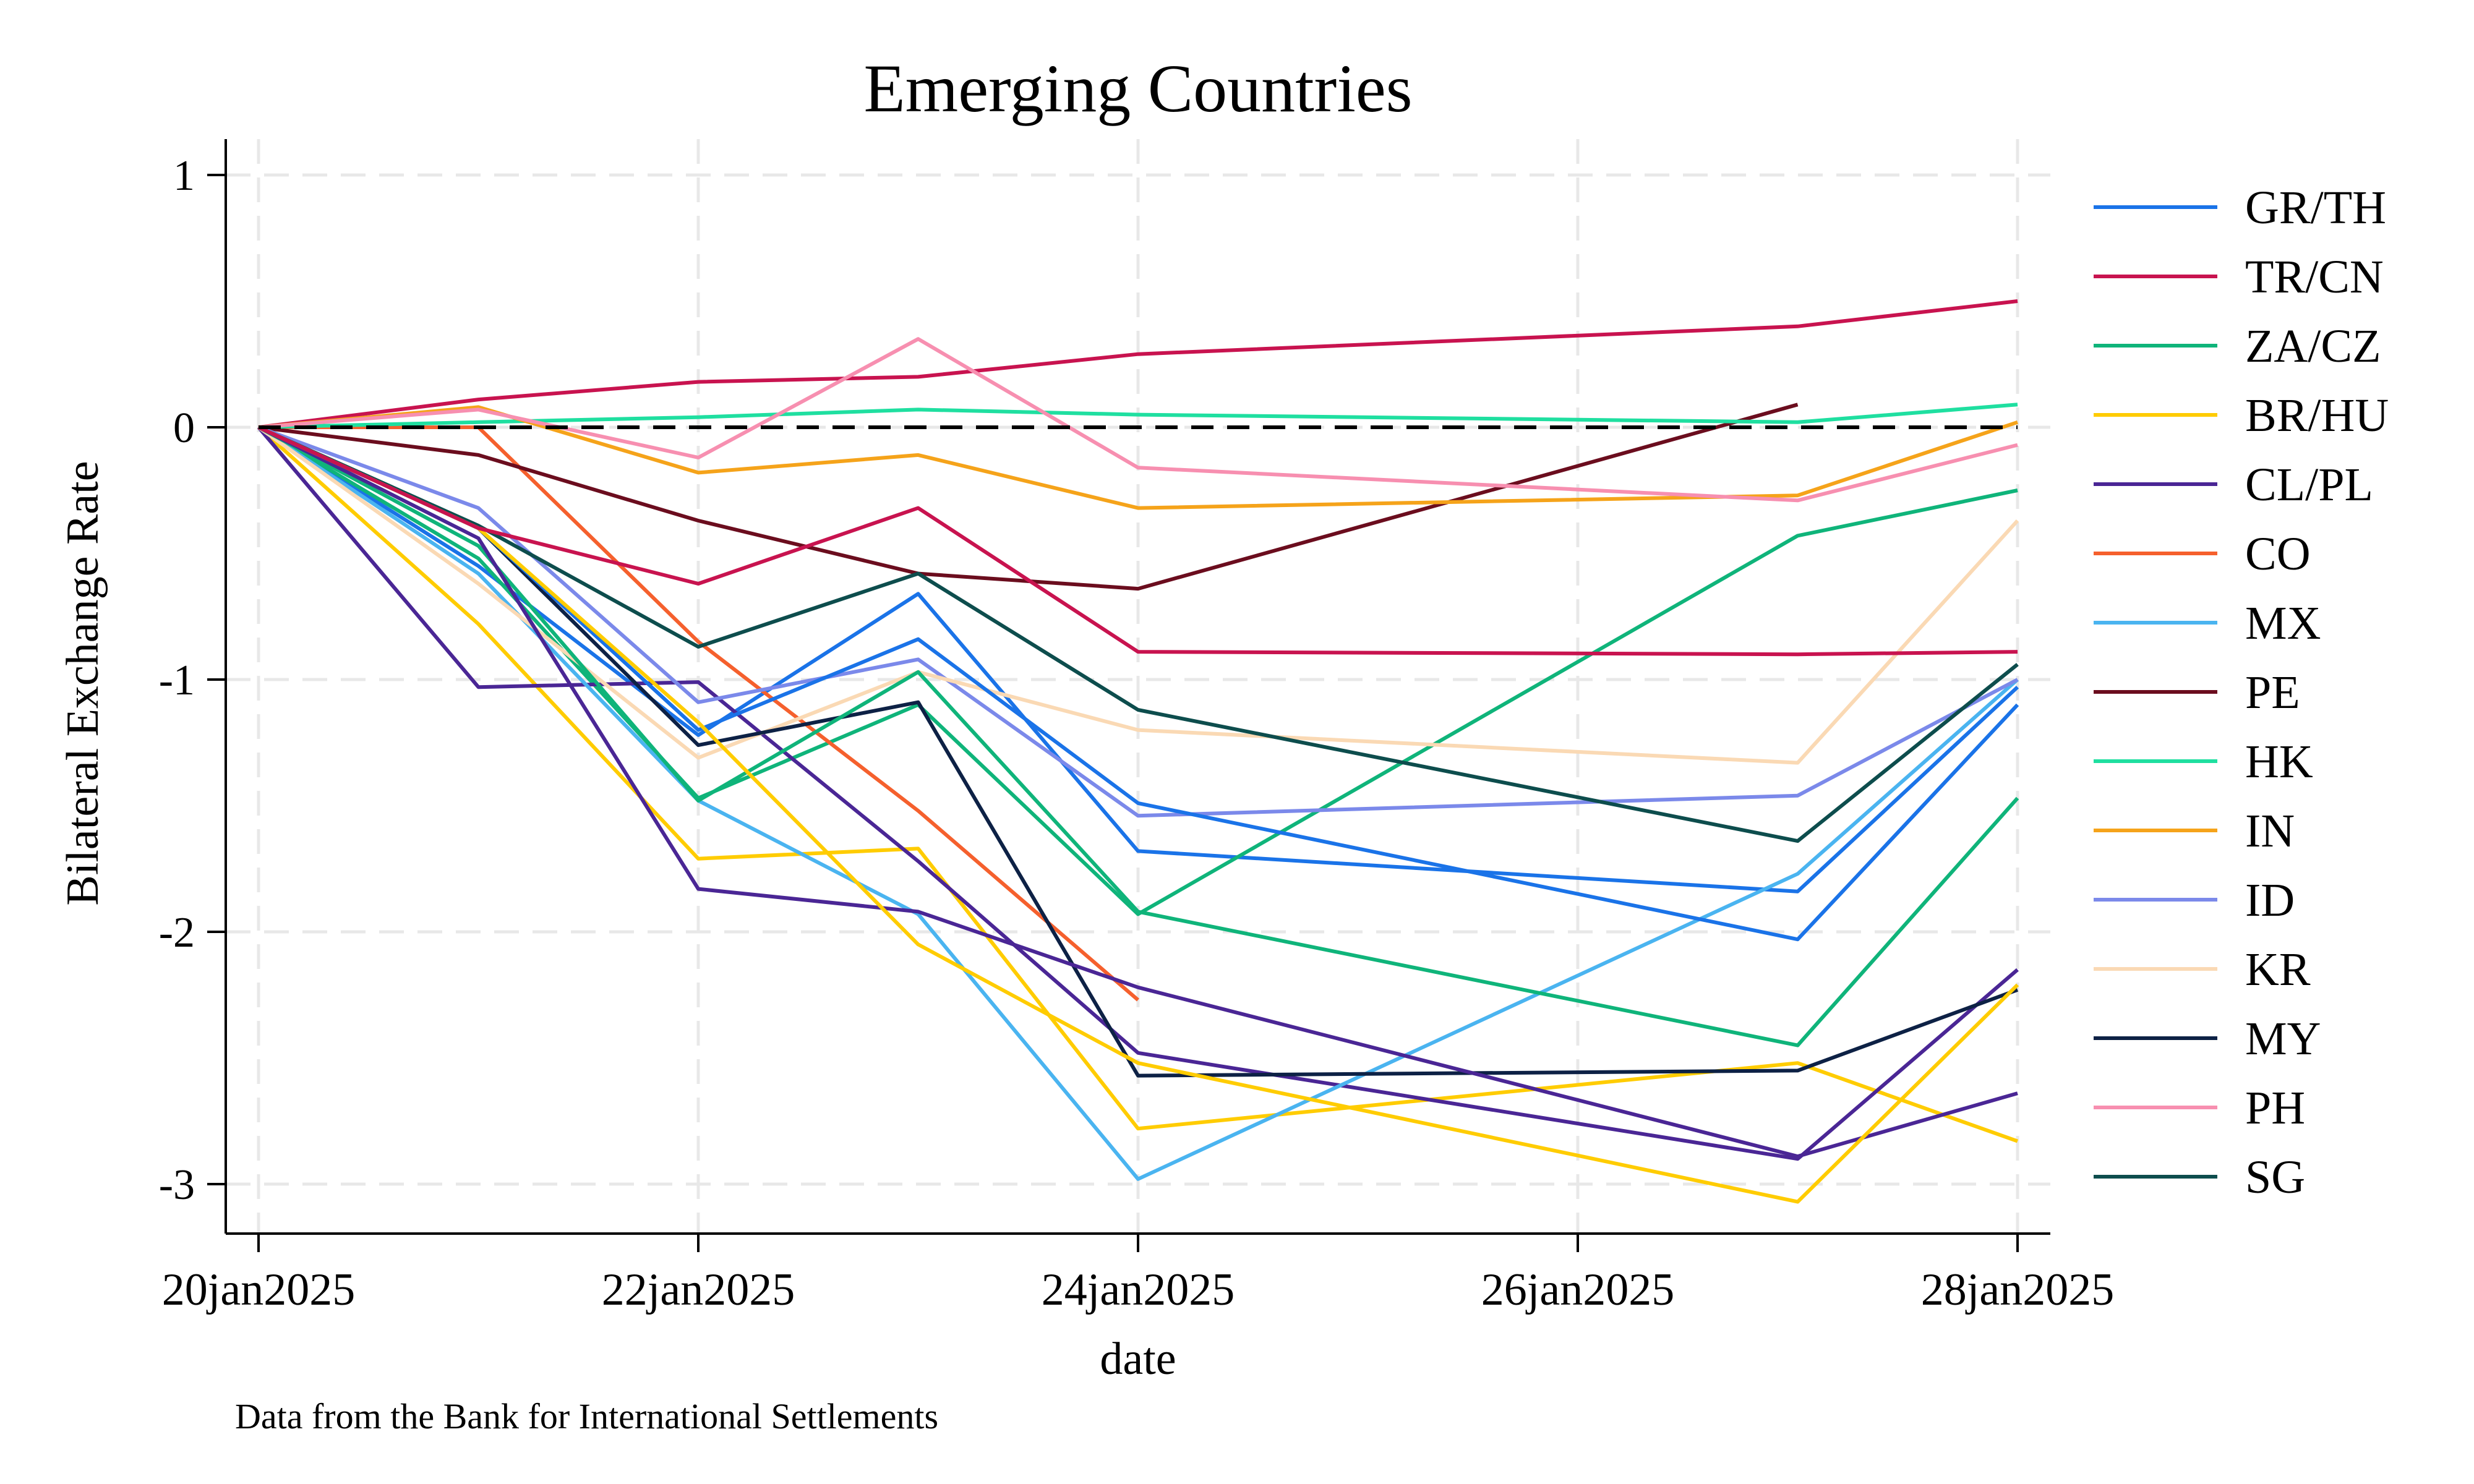  I want to click on series-line-tr-cn, so click(1138, 364).